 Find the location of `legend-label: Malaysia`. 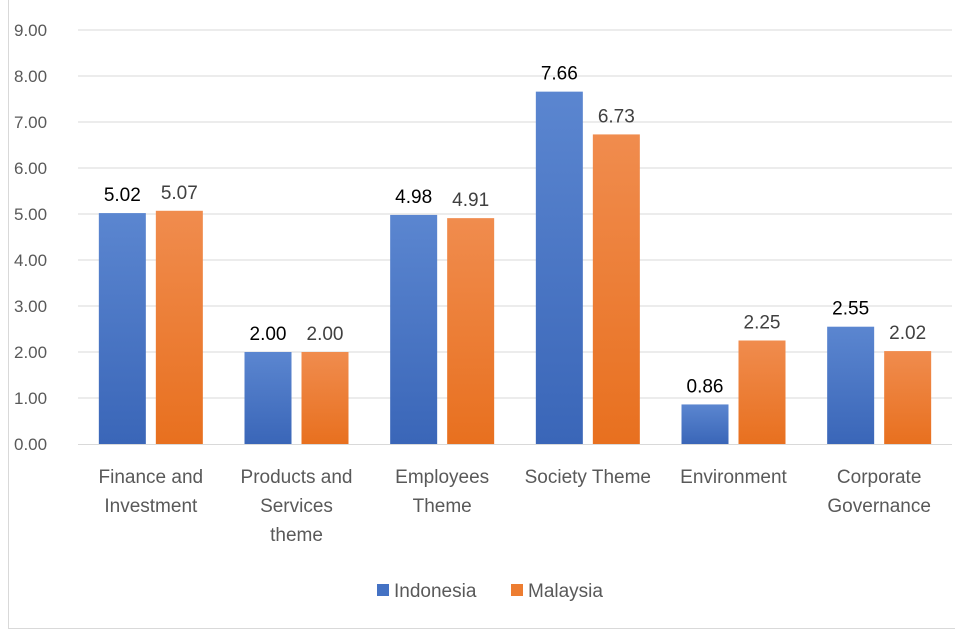

legend-label: Malaysia is located at coordinates (565, 591).